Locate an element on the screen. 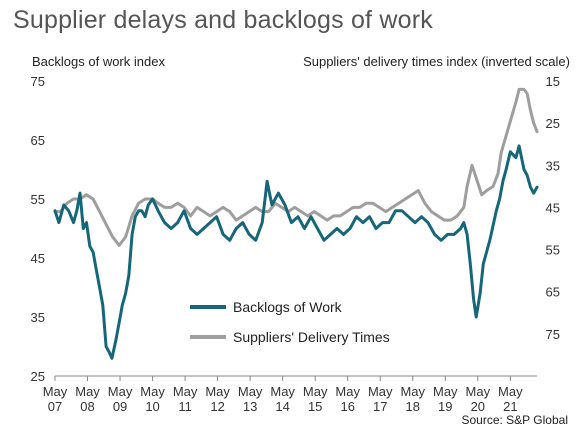  x-tick-year: 13 is located at coordinates (250, 406).